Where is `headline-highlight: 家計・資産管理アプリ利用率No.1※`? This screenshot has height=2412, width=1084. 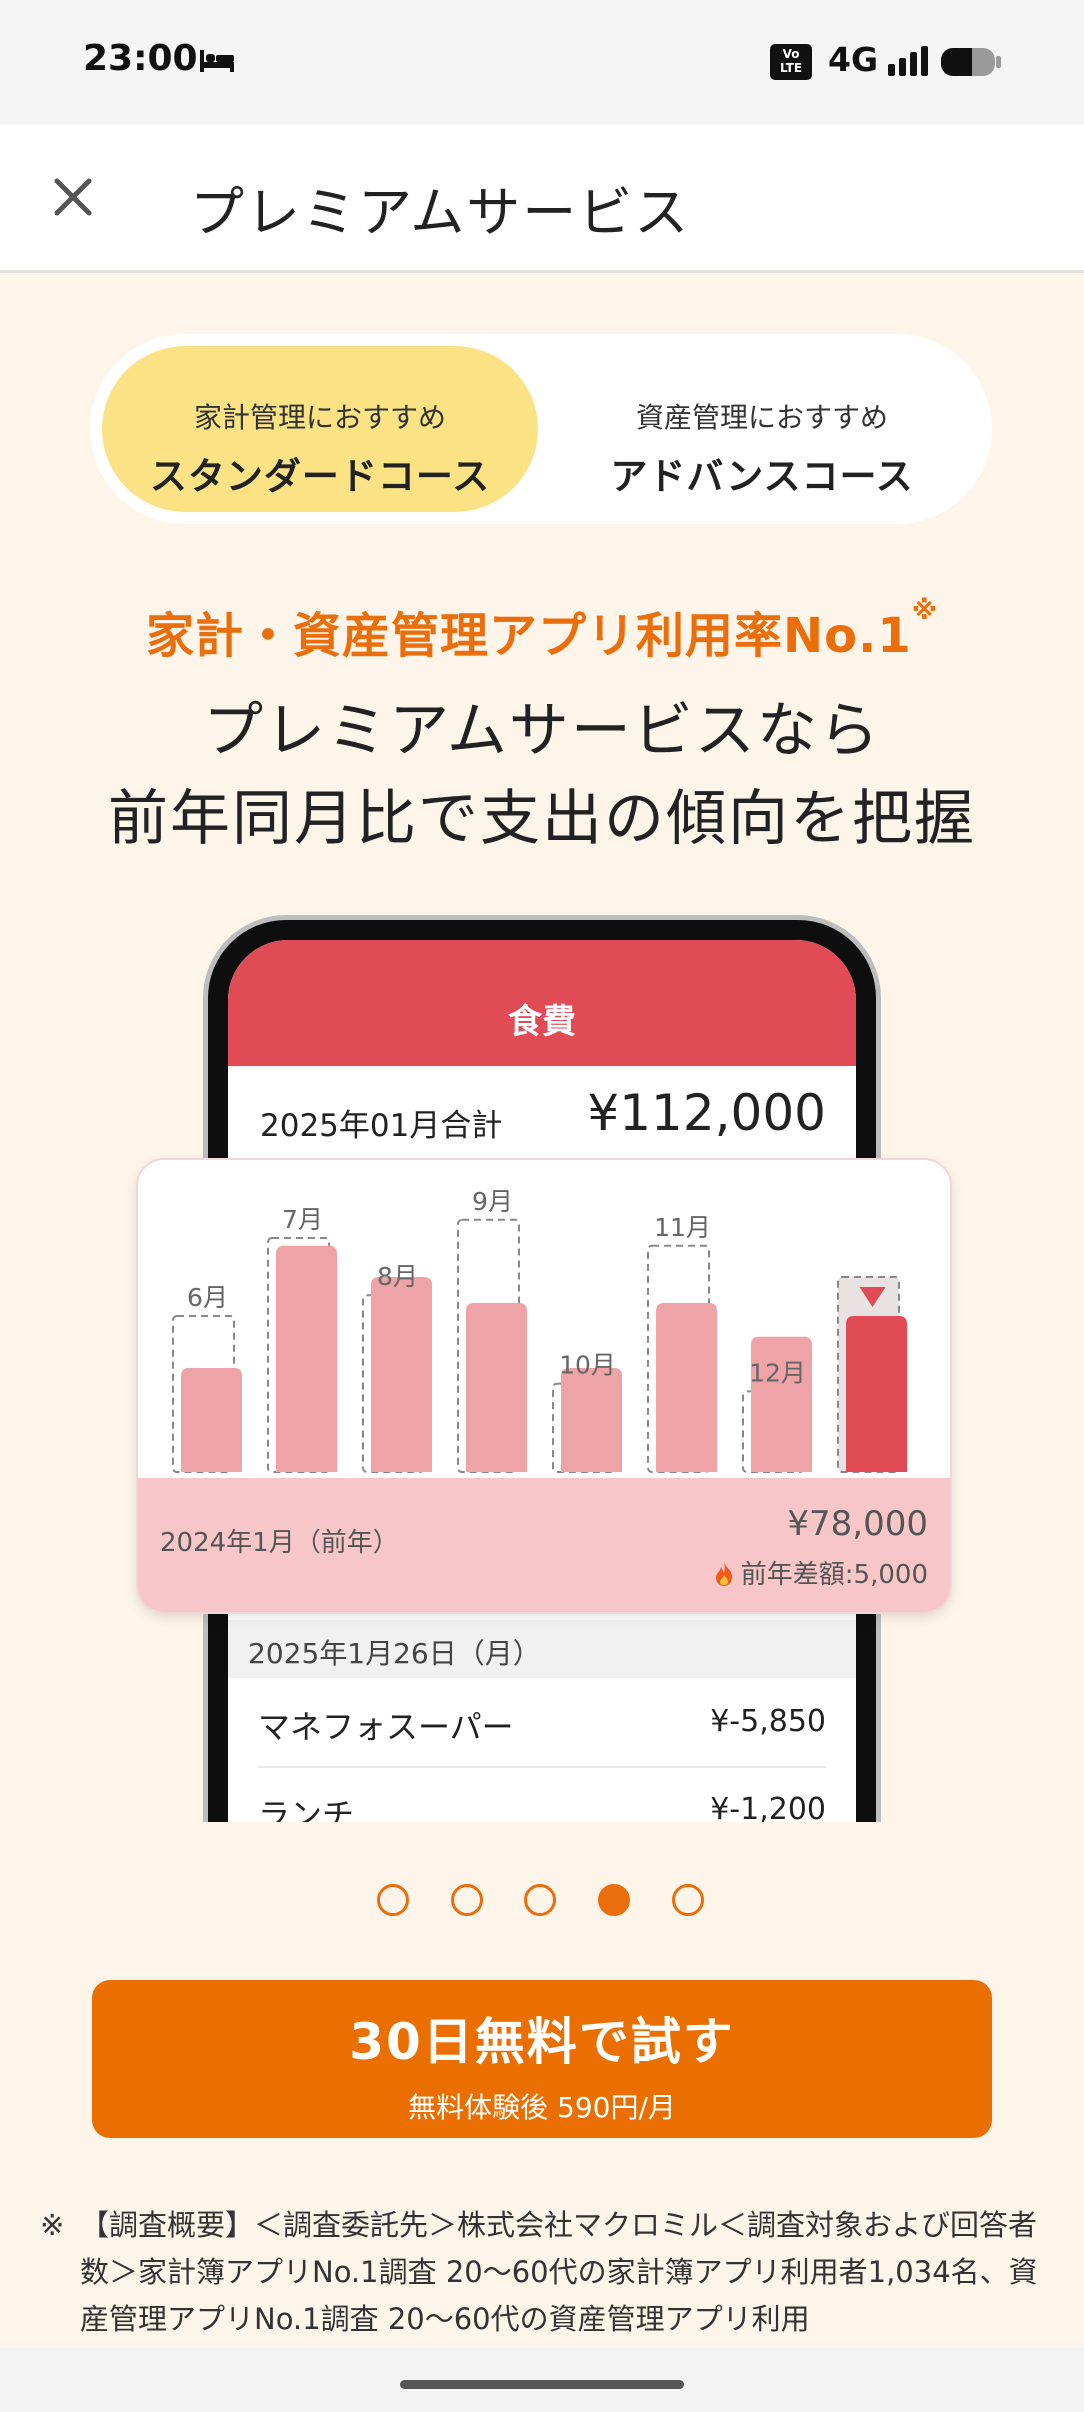
headline-highlight: 家計・資産管理アプリ利用率No.1※ is located at coordinates (542, 631).